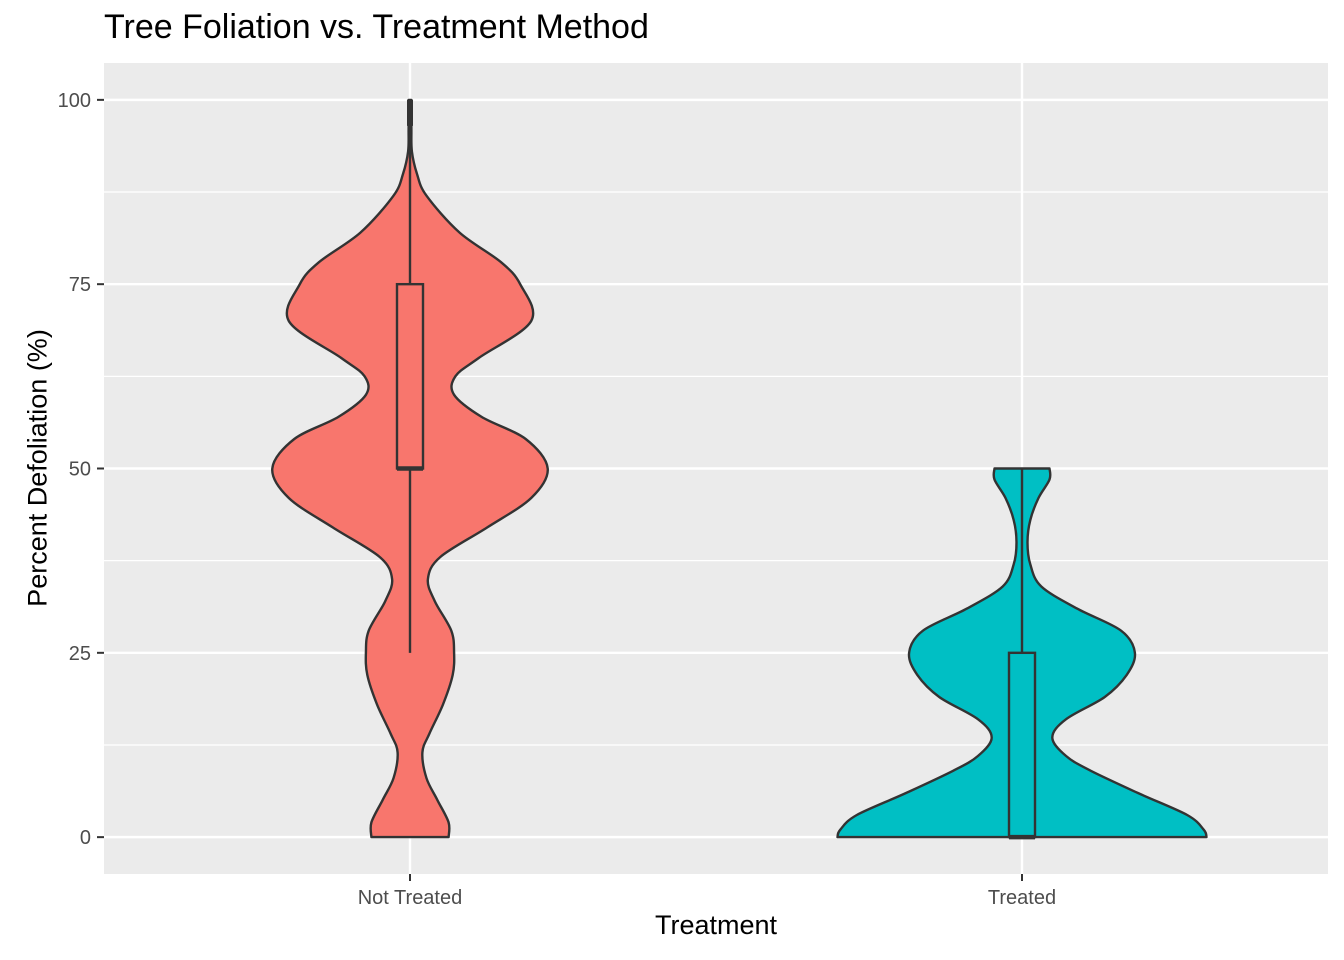  Describe the element at coordinates (1022, 898) in the screenshot. I see `x-tick-label: Treated` at that location.